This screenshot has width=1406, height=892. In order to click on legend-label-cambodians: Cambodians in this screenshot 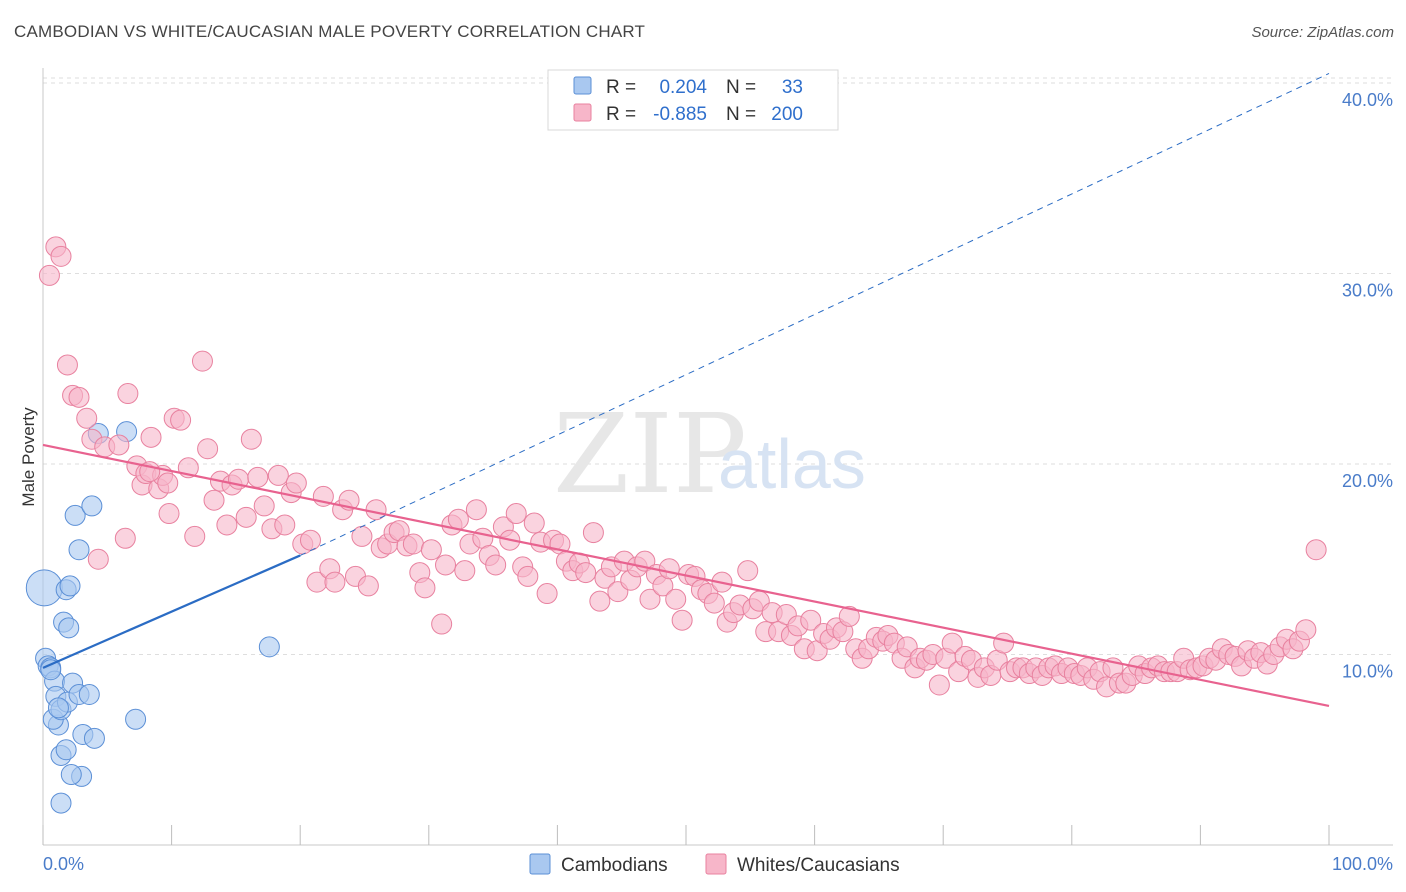, I will do `click(614, 865)`.